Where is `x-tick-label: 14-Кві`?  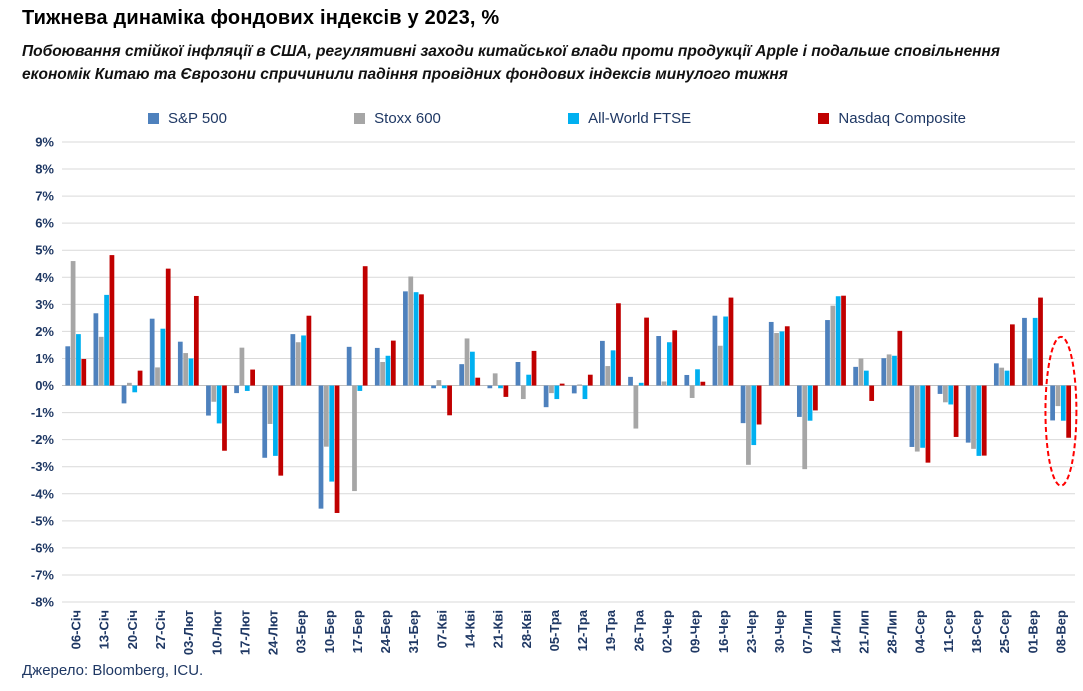
x-tick-label: 14-Кві is located at coordinates (470, 629).